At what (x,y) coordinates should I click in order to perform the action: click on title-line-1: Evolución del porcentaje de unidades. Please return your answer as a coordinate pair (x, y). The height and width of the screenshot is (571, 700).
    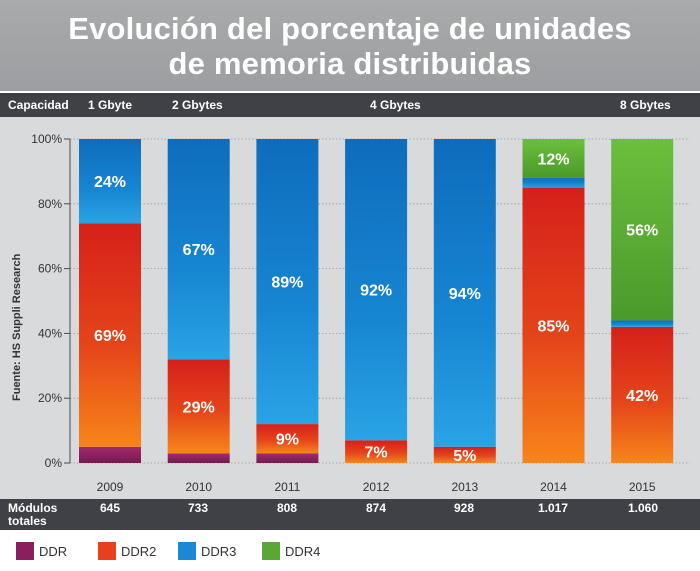
    Looking at the image, I should click on (350, 28).